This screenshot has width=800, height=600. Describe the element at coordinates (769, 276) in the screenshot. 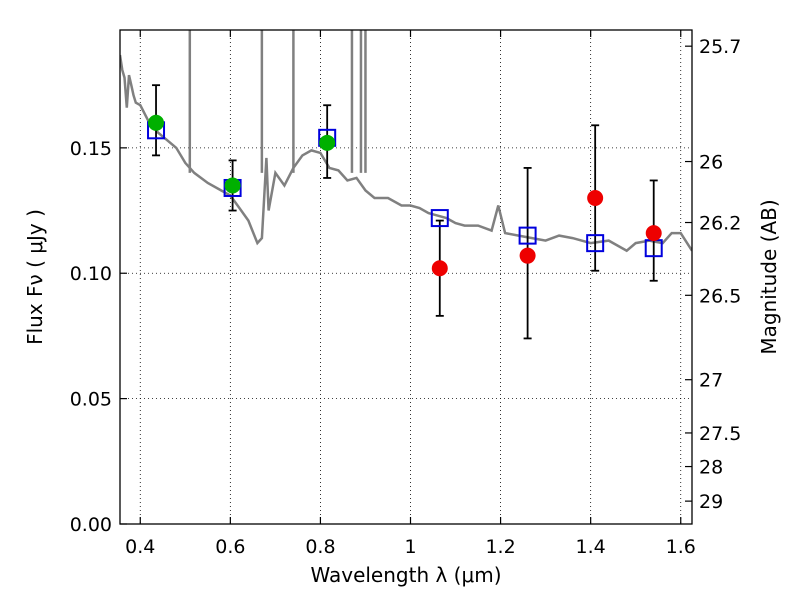

I see `y-axis-label-right: Magnitude (AB)` at that location.